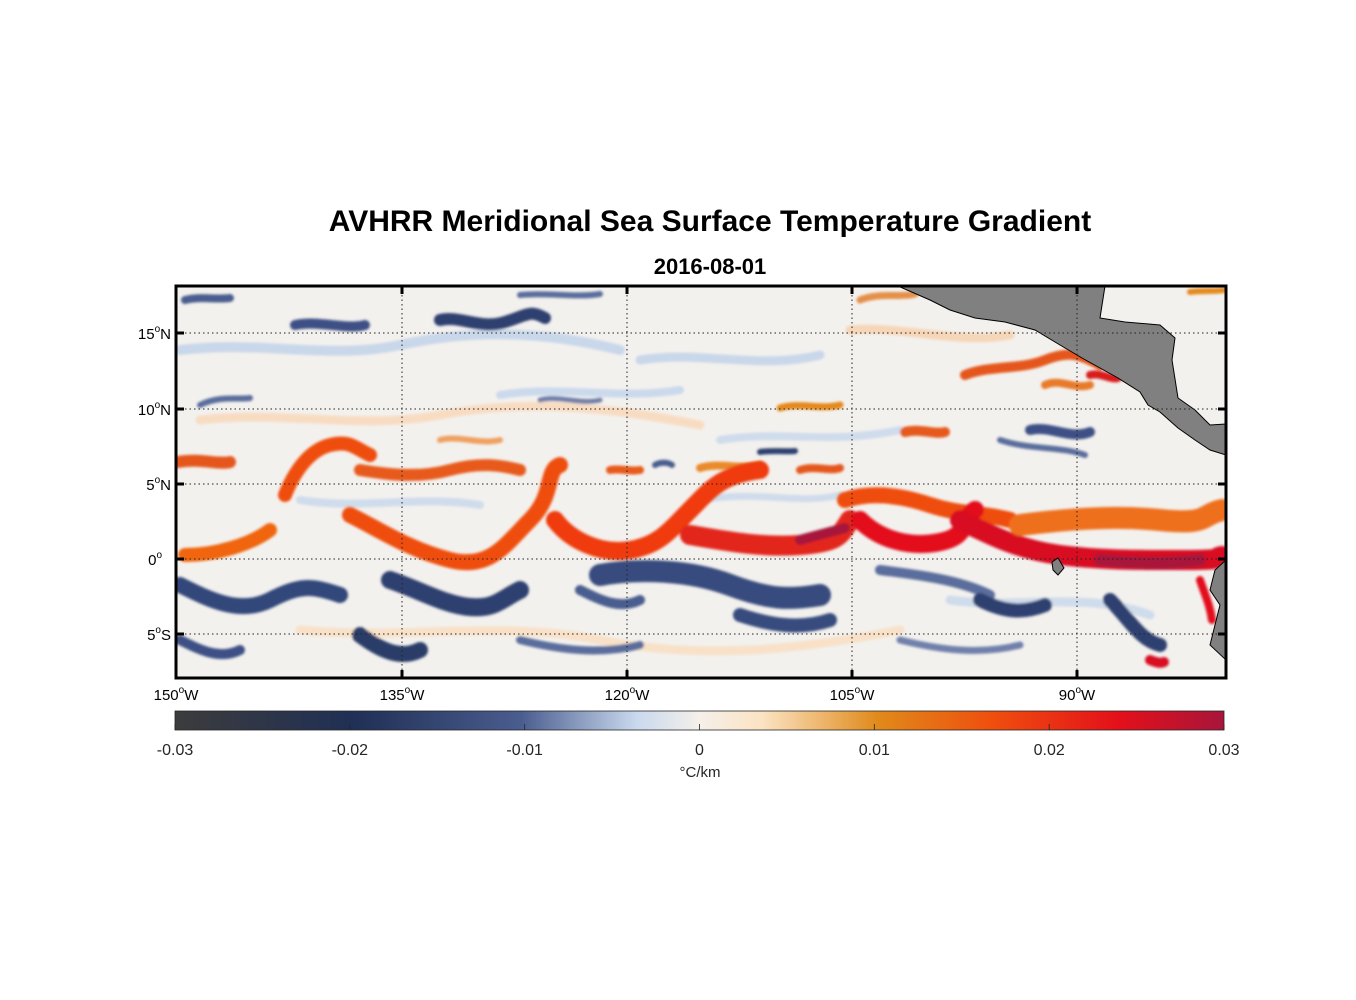  I want to click on lat-label-5n: 5oN, so click(158, 484).